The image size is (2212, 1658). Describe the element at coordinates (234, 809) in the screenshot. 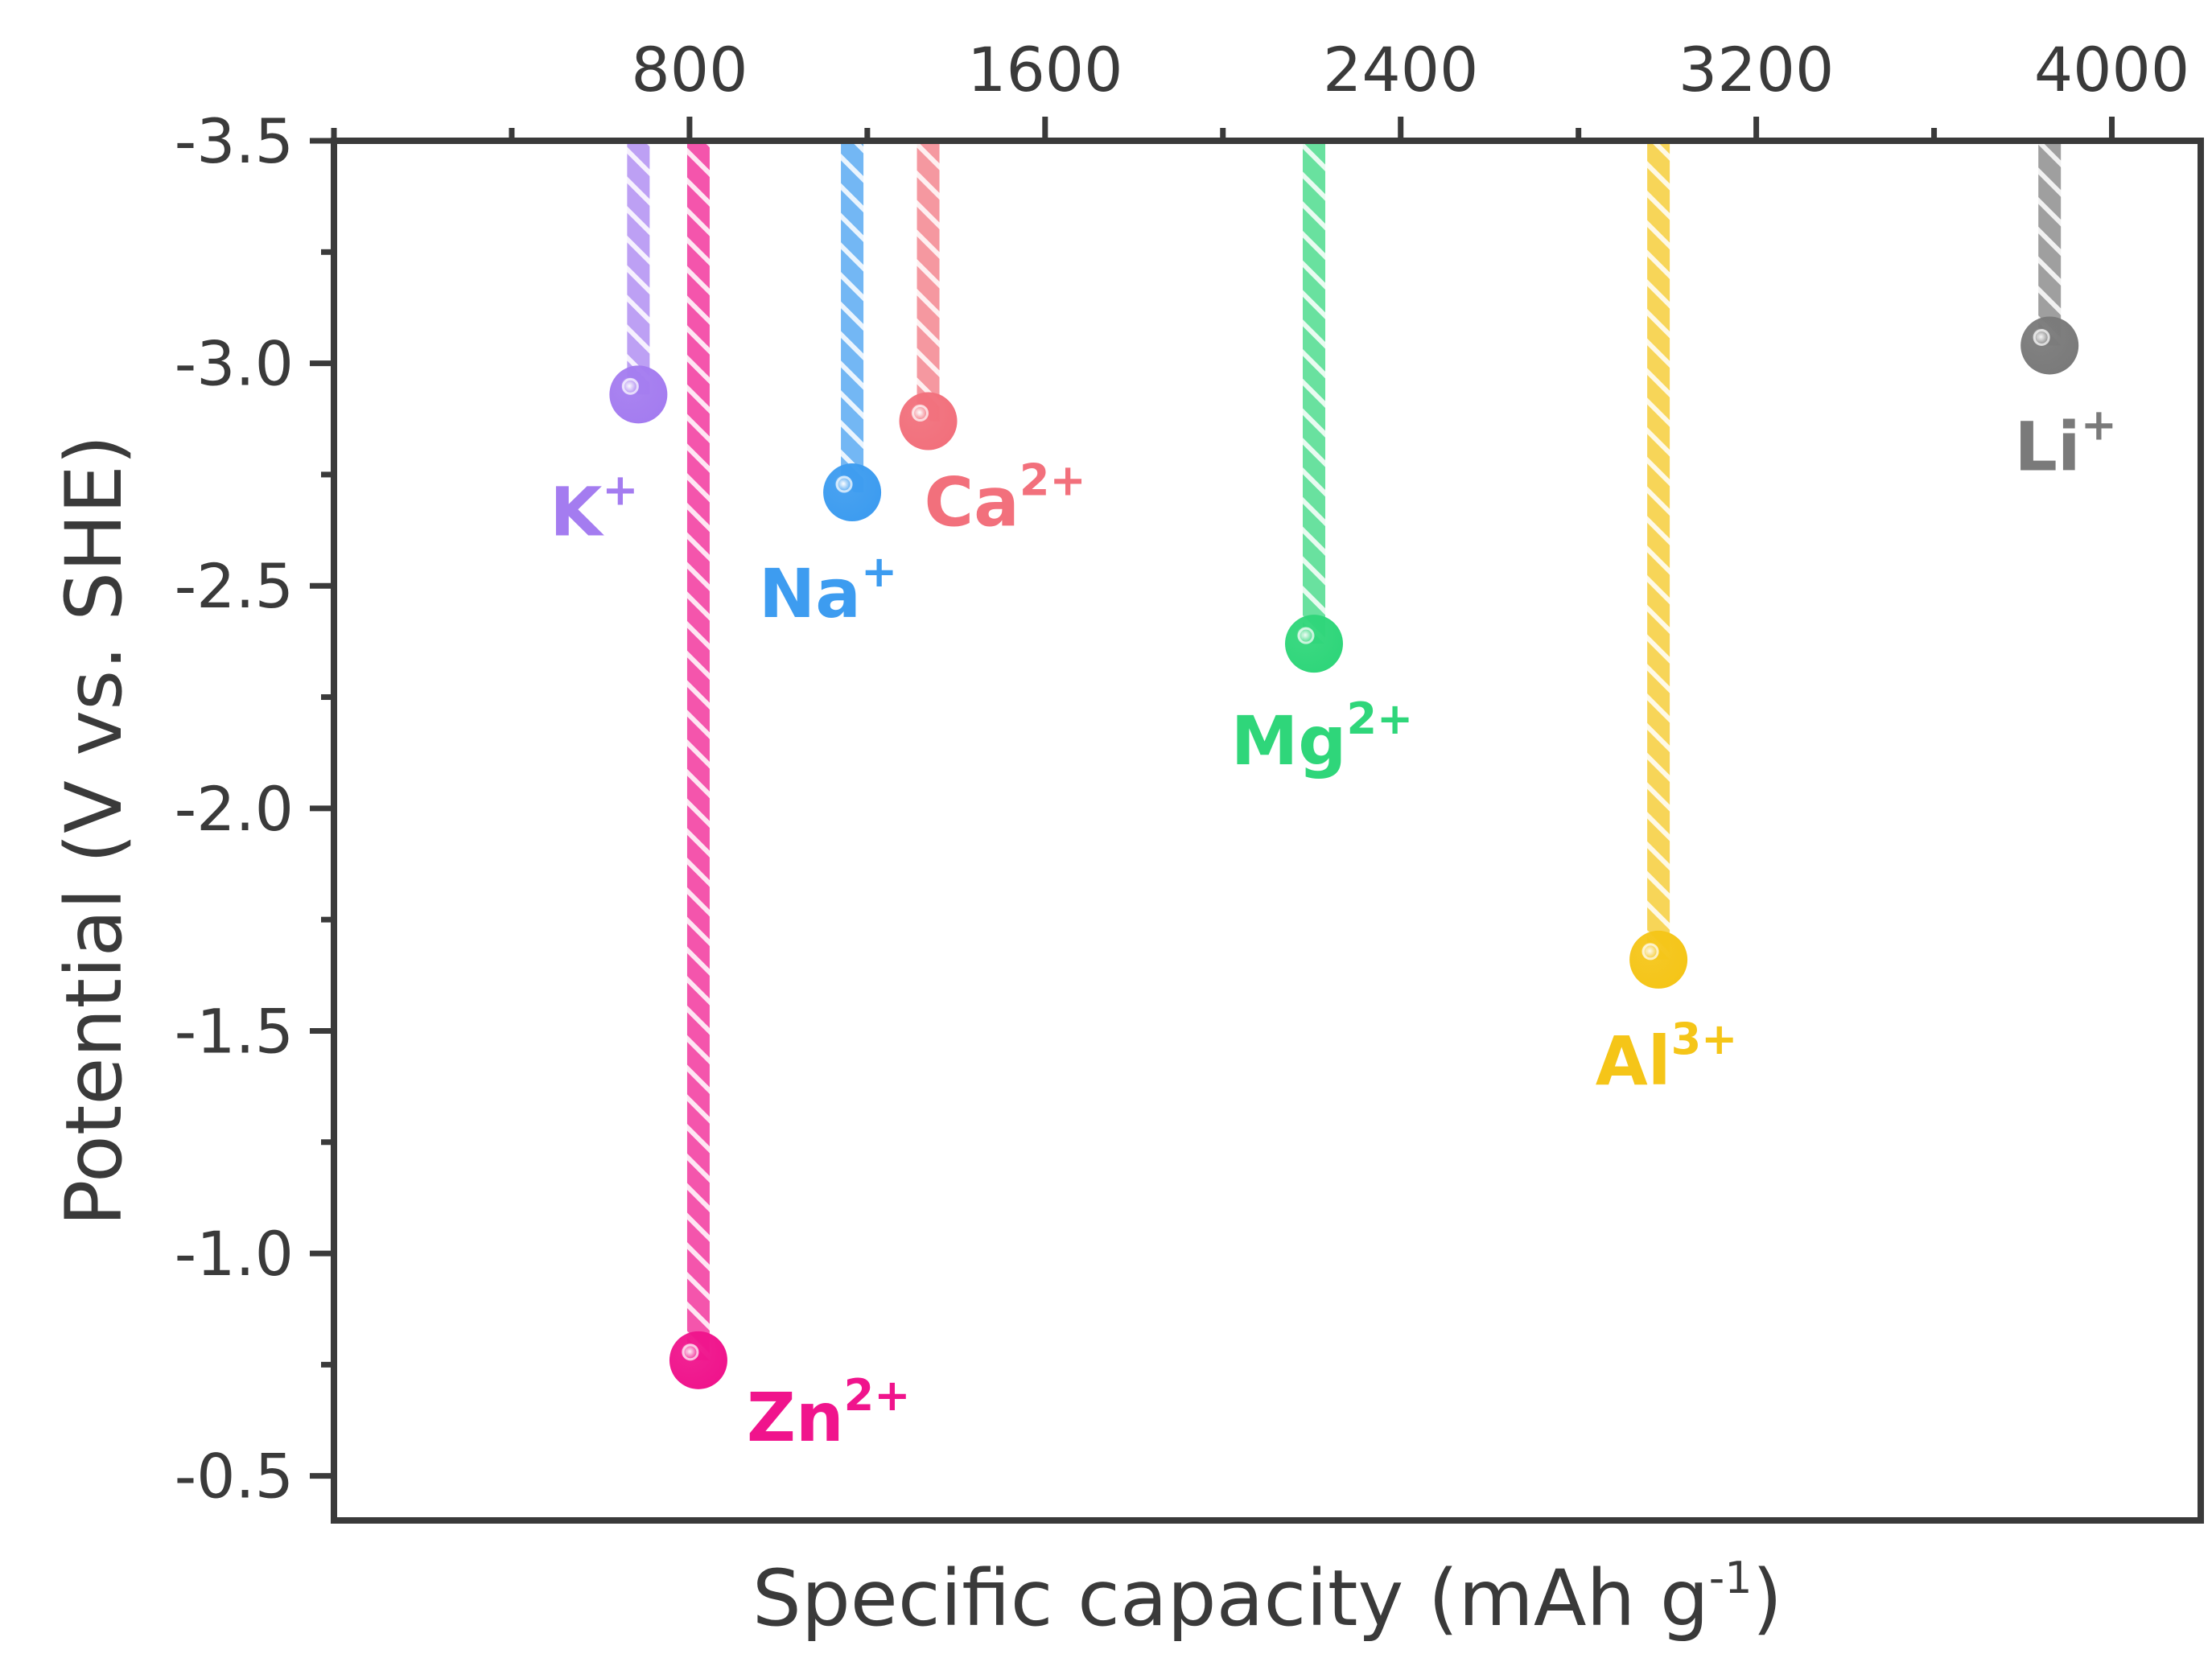

I see `y-tick-label: -2.0` at that location.